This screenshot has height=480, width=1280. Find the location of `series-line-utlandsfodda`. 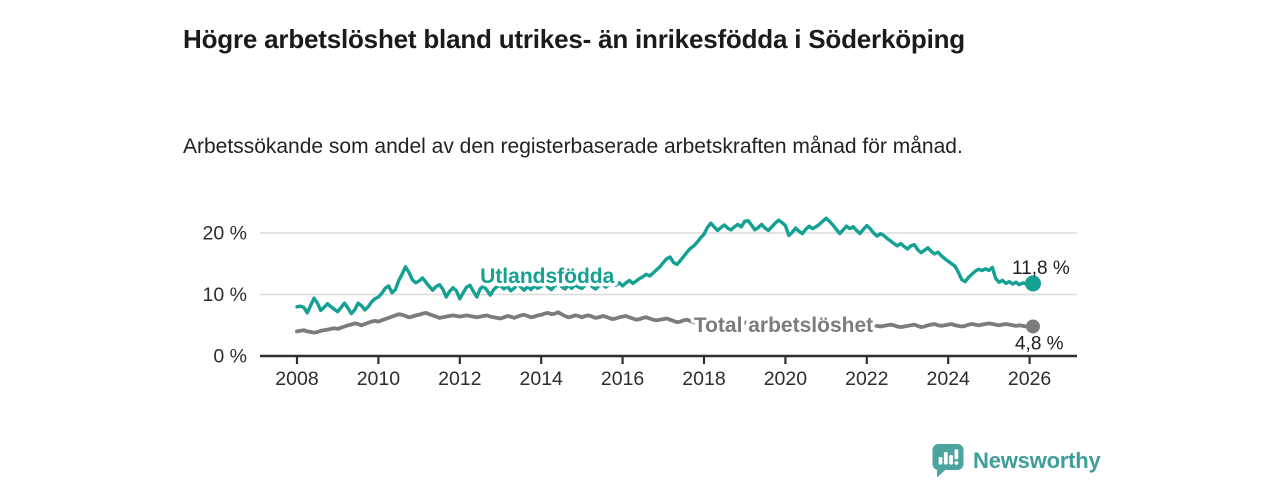

series-line-utlandsfodda is located at coordinates (665, 266).